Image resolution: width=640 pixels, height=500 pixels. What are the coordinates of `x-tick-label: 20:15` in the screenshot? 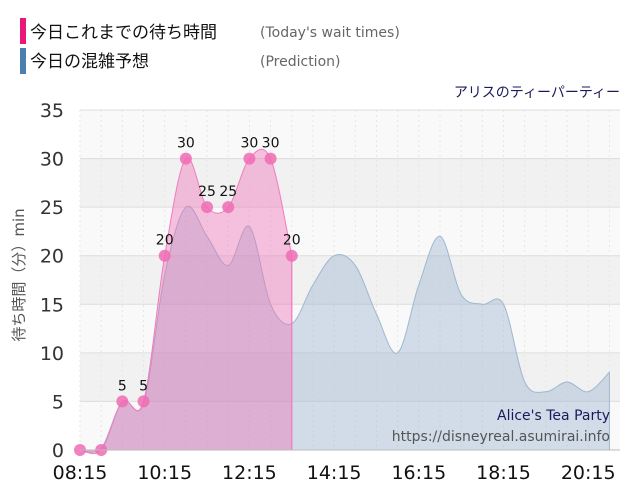 It's located at (588, 473).